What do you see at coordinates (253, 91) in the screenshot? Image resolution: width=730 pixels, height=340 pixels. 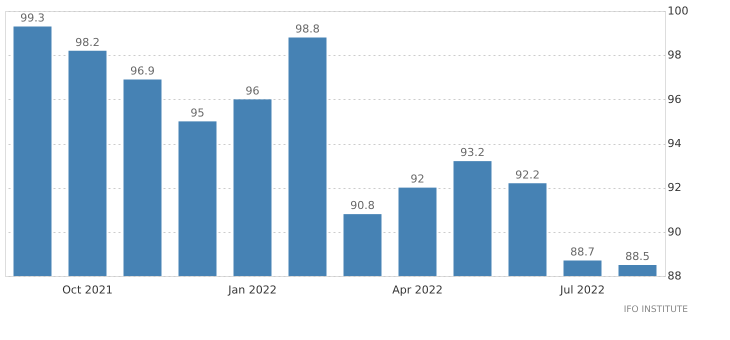 I see `data-label: 96` at bounding box center [253, 91].